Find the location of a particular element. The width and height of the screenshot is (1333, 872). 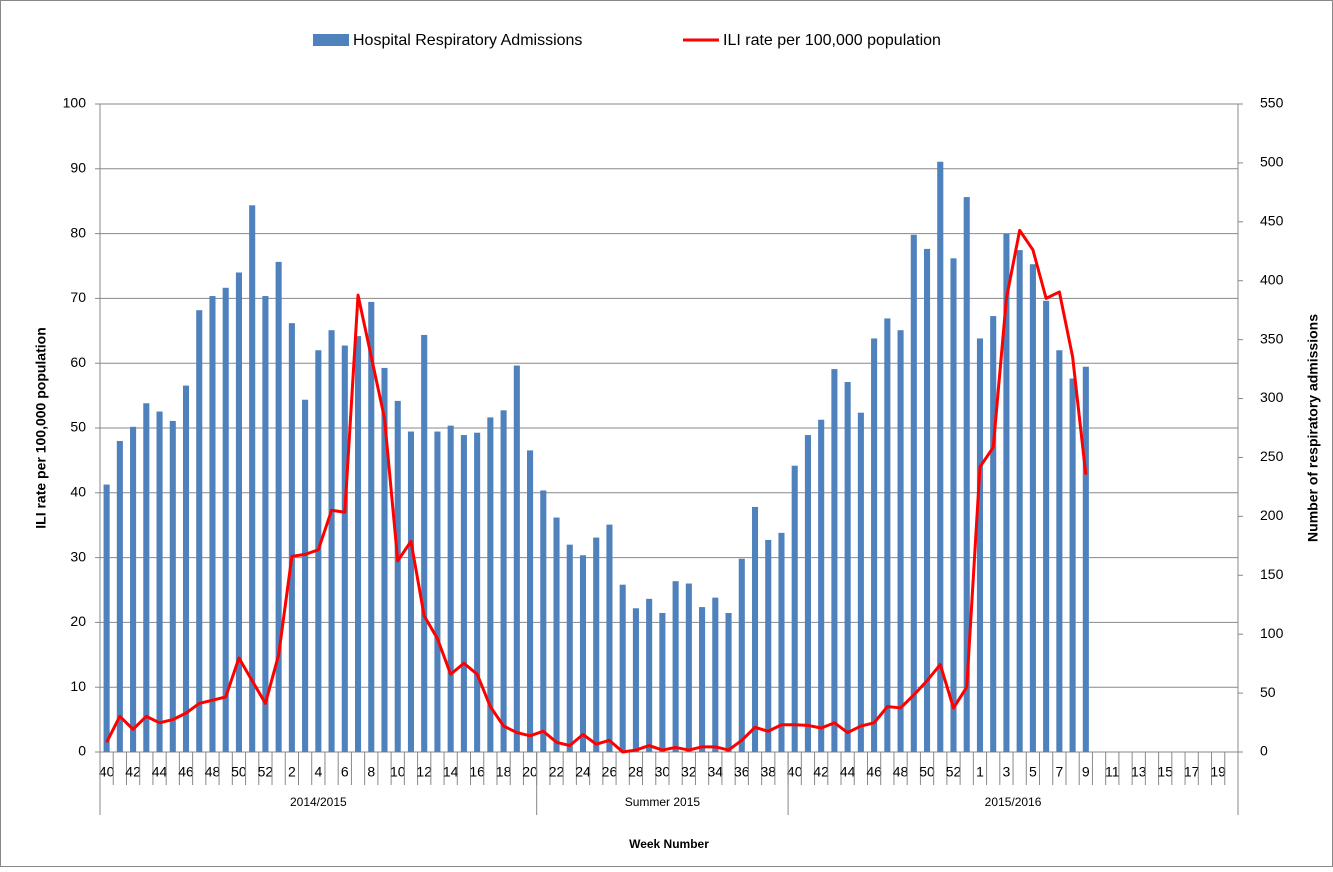

y2-axis-title: Number of respiratory admissions is located at coordinates (1313, 428).